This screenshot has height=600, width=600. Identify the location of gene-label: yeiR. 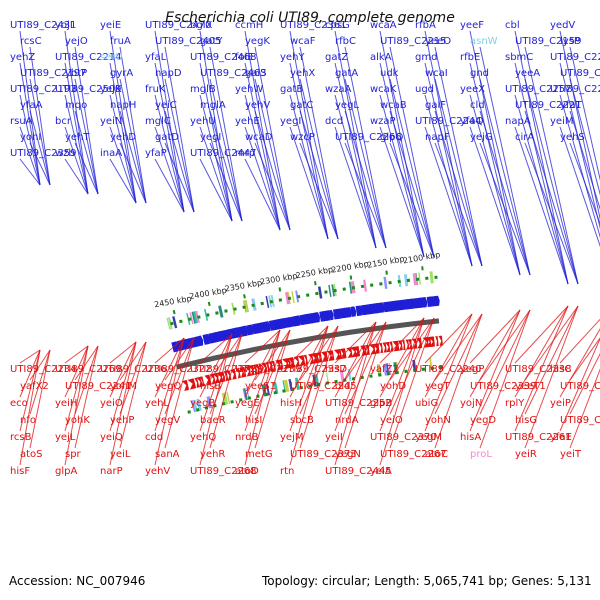
(526, 454).